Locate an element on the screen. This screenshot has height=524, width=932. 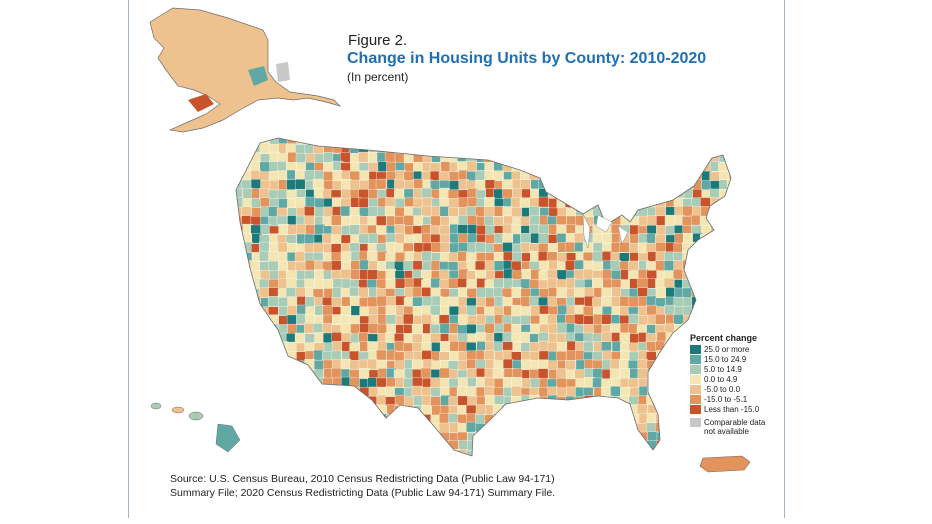
puerto-rico-shape is located at coordinates (725, 464).